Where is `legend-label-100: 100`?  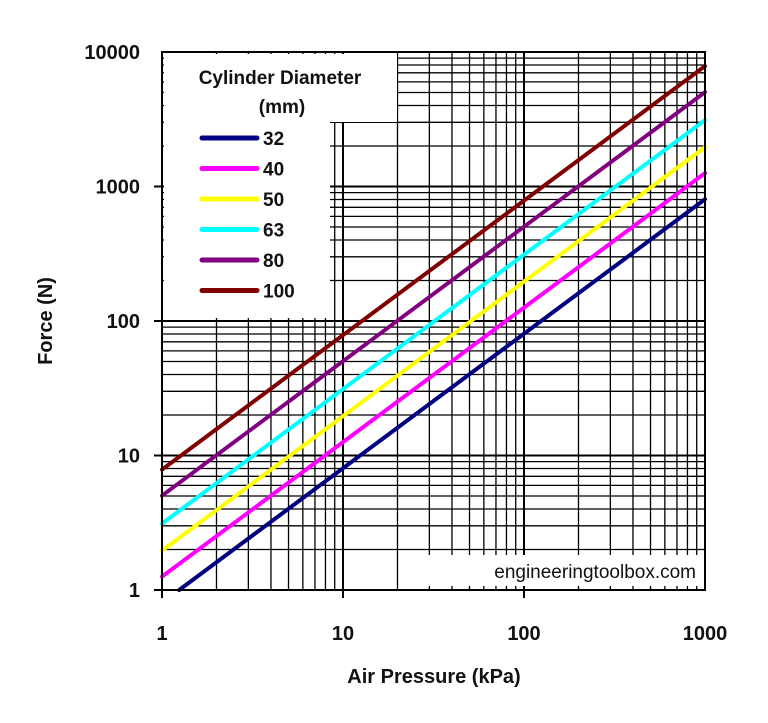 legend-label-100: 100 is located at coordinates (279, 292).